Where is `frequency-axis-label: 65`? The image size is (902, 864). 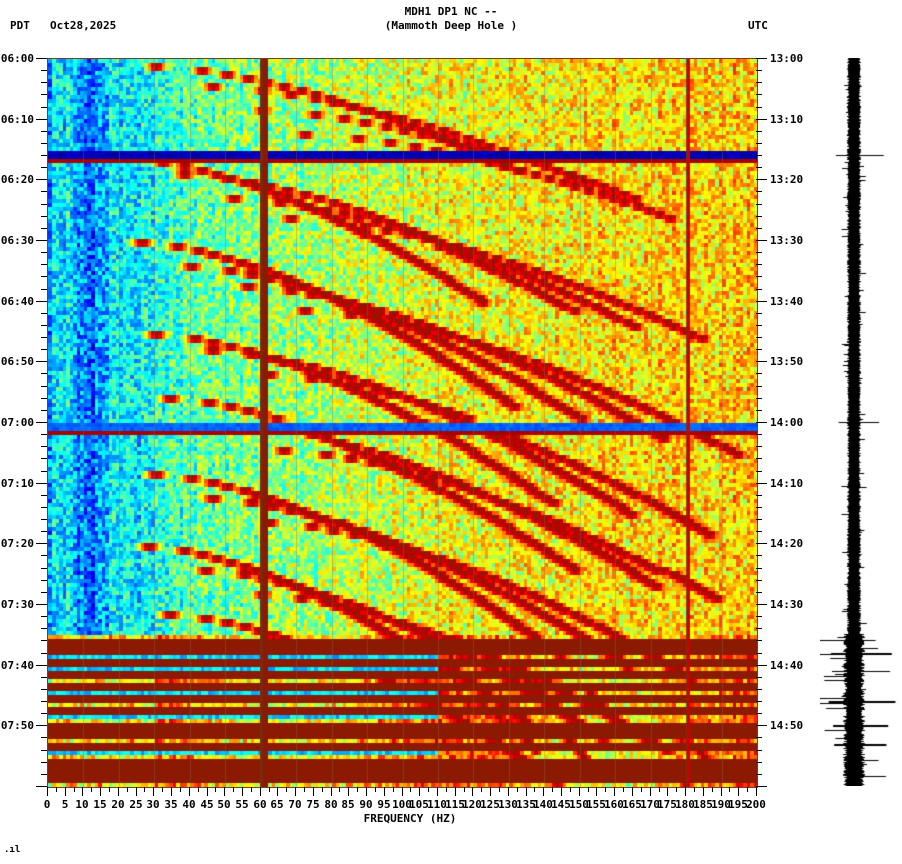
frequency-axis-label: 65 is located at coordinates (277, 804).